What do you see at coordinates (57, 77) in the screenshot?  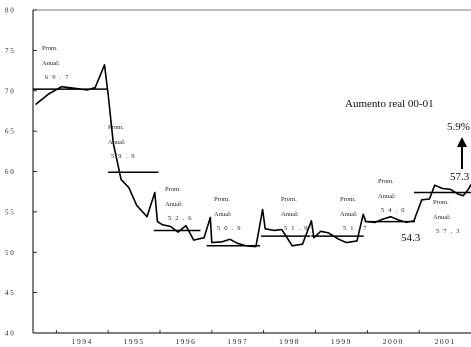 I see `average-value-label: 6 9 . 7` at bounding box center [57, 77].